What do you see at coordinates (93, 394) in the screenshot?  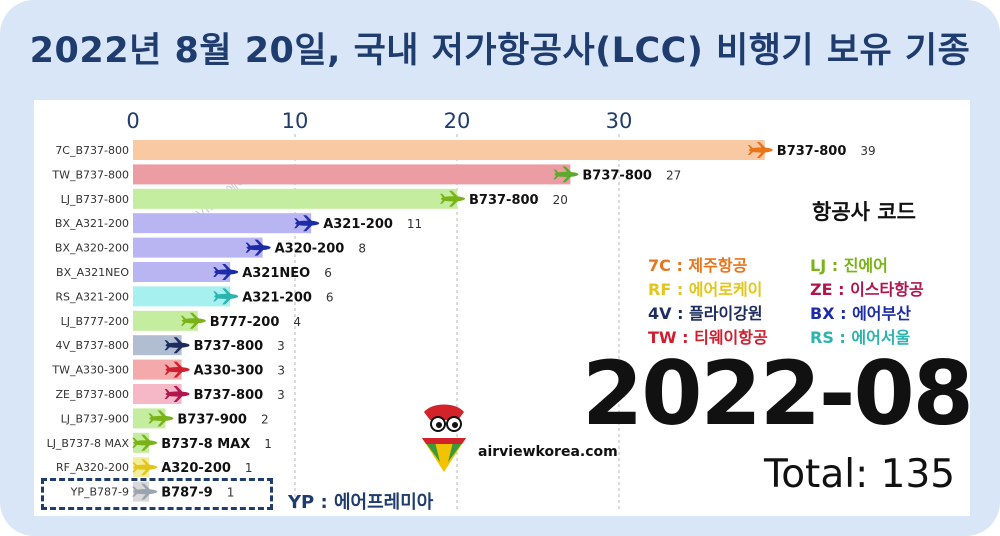 I see `category-label: ZE_B737-800` at bounding box center [93, 394].